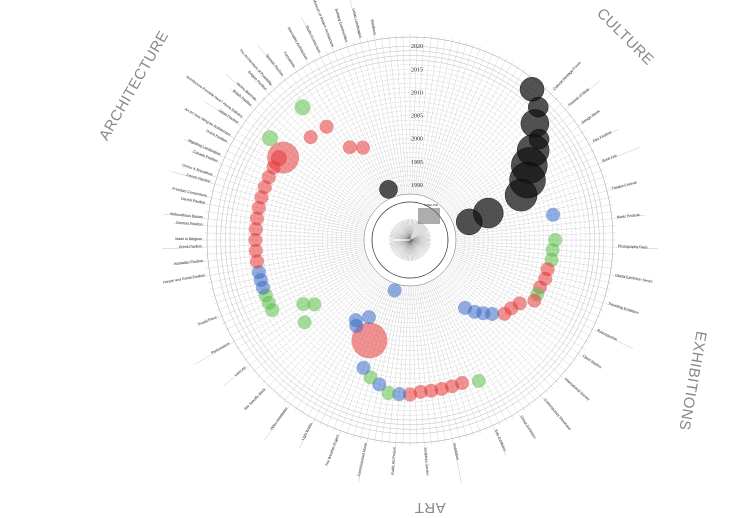  I want to click on item-label: Film Festival, so click(602, 136).